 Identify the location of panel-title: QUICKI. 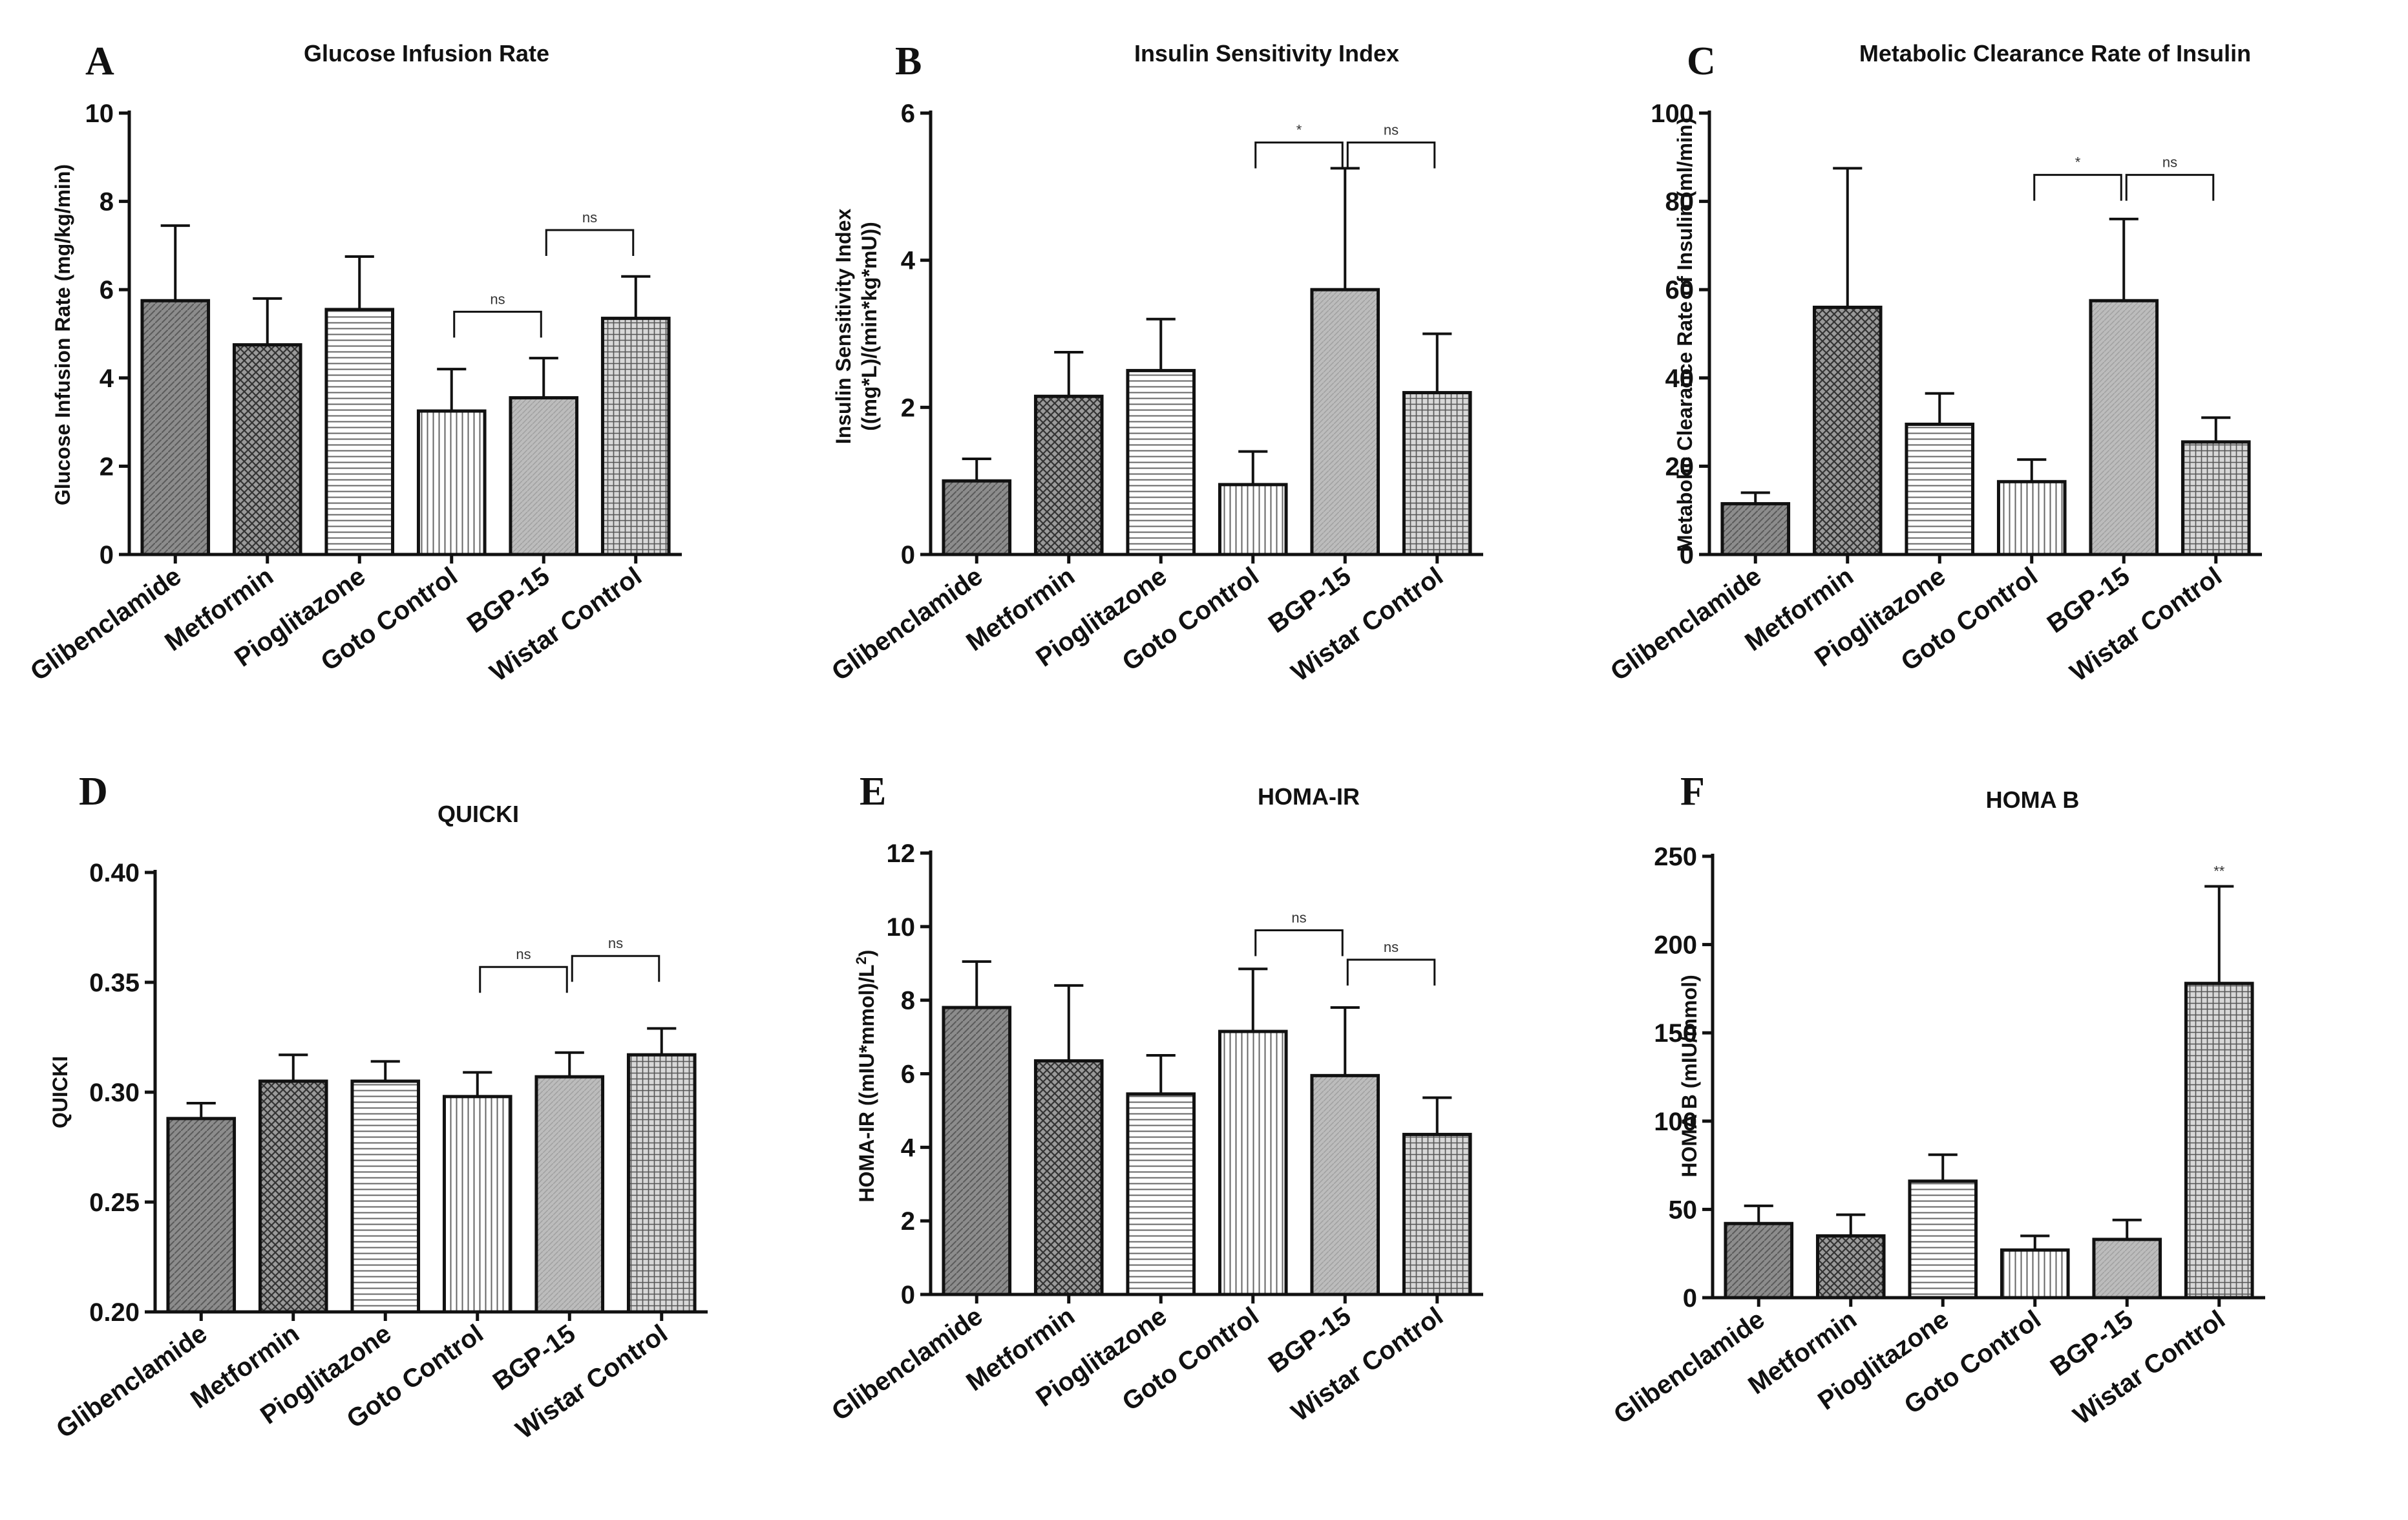
(478, 814).